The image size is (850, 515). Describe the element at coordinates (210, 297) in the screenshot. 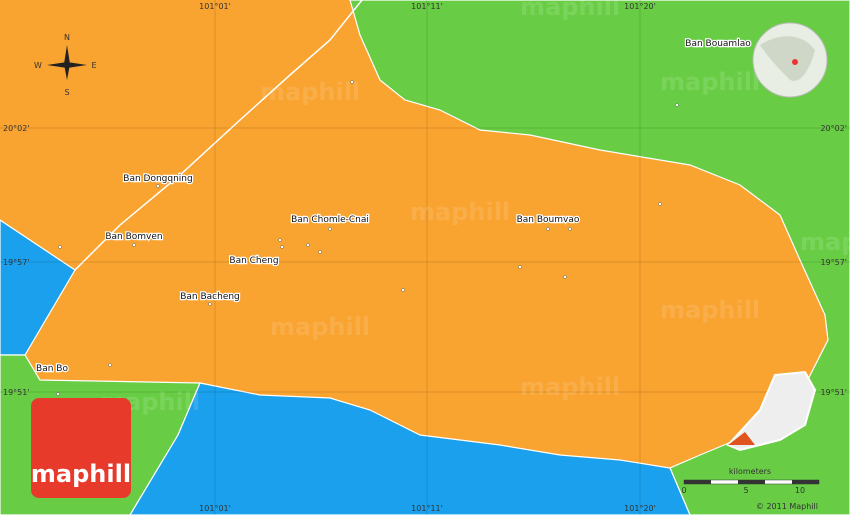

I see `place-label: Ban Bacheng` at that location.